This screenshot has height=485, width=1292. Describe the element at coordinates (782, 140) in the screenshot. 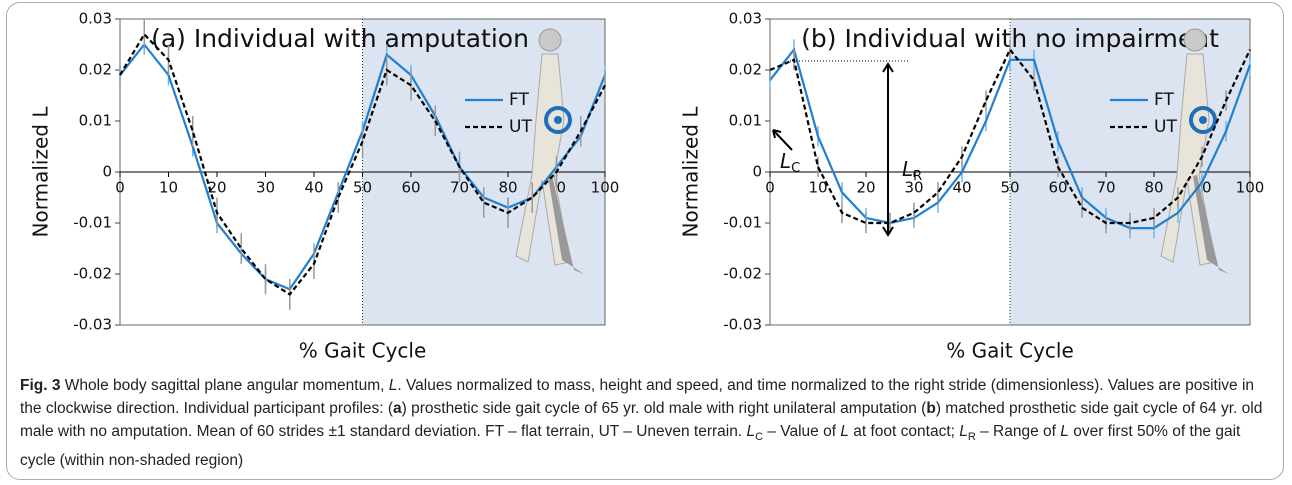

I see `annotation-arrow` at that location.